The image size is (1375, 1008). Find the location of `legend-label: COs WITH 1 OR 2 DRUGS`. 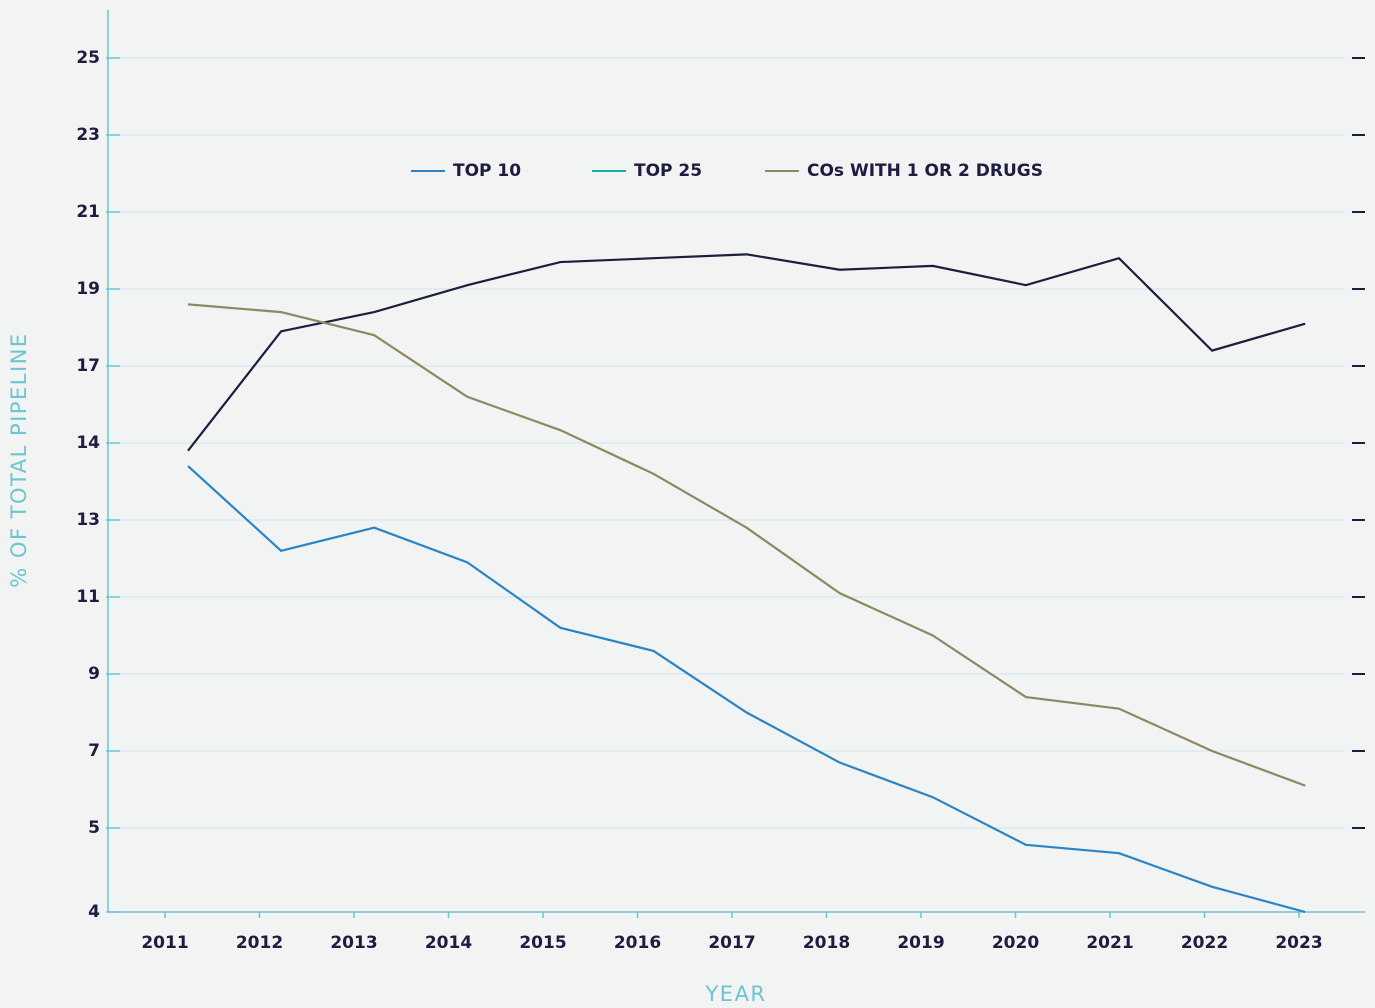

legend-label: COs WITH 1 OR 2 DRUGS is located at coordinates (925, 171).